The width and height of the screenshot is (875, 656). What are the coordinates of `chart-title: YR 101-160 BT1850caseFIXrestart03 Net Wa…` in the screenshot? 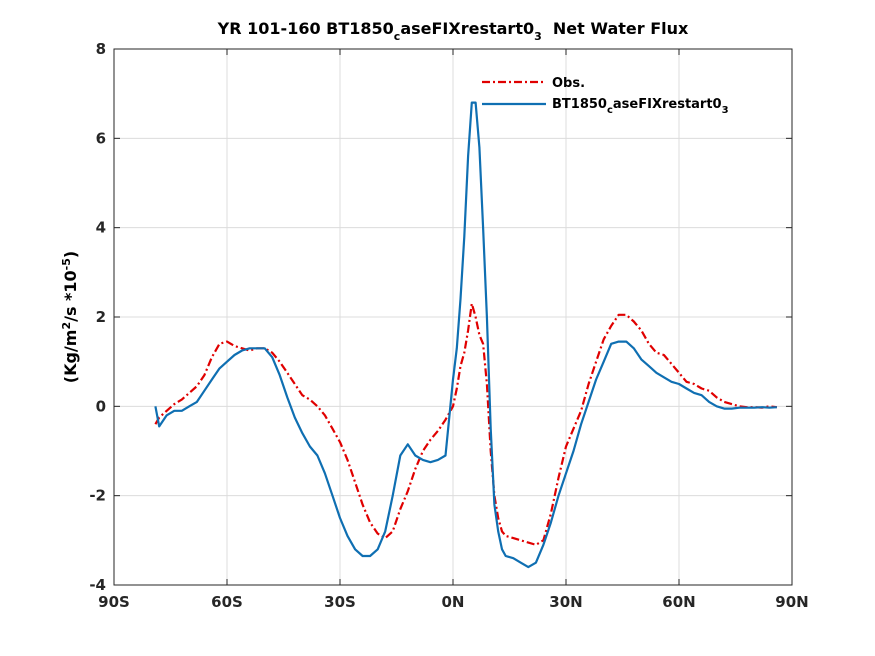 It's located at (453, 31).